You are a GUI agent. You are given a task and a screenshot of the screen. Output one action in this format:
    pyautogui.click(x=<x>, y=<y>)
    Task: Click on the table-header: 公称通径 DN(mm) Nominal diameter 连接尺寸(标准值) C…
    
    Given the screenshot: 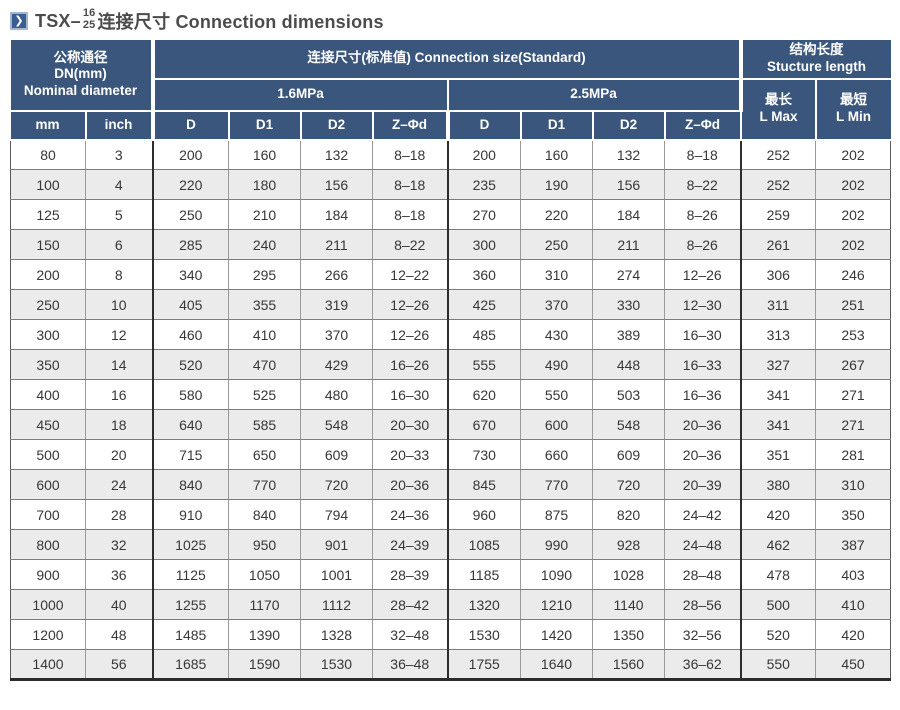 What is the action you would take?
    pyautogui.click(x=450, y=90)
    